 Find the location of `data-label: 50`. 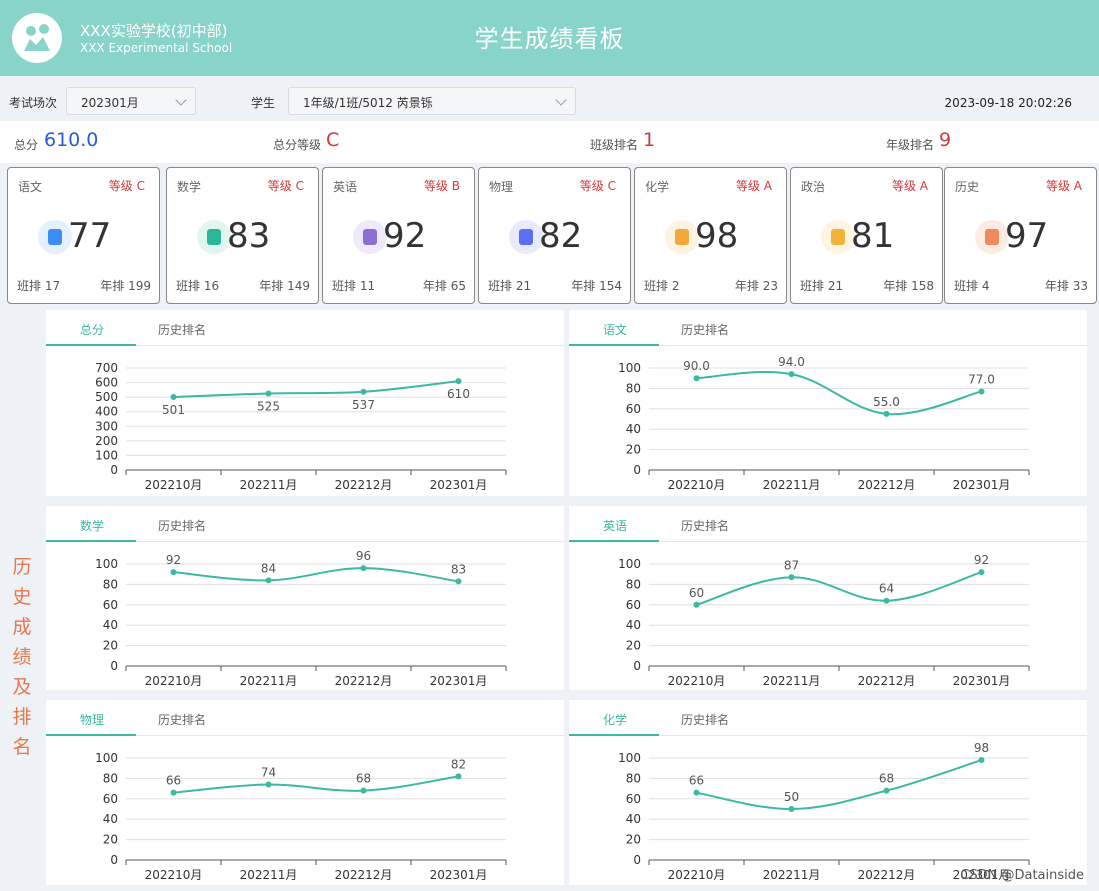

data-label: 50 is located at coordinates (791, 797).